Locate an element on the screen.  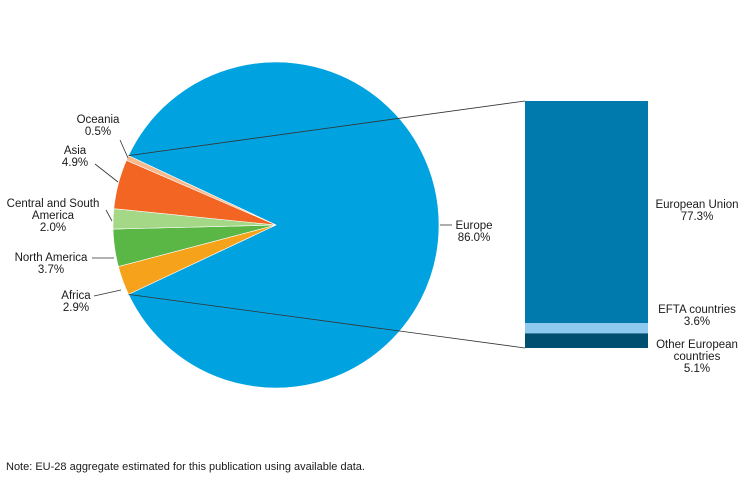
bar-segment-efta-countries is located at coordinates (586, 328).